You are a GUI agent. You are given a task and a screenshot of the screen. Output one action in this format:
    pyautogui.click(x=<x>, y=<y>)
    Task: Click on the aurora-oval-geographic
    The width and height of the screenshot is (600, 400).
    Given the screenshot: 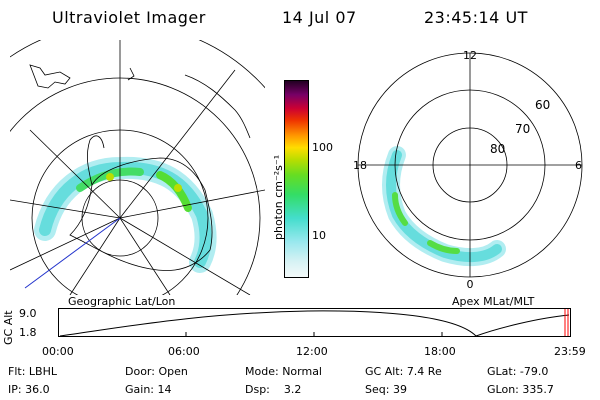 What is the action you would take?
    pyautogui.click(x=125, y=214)
    